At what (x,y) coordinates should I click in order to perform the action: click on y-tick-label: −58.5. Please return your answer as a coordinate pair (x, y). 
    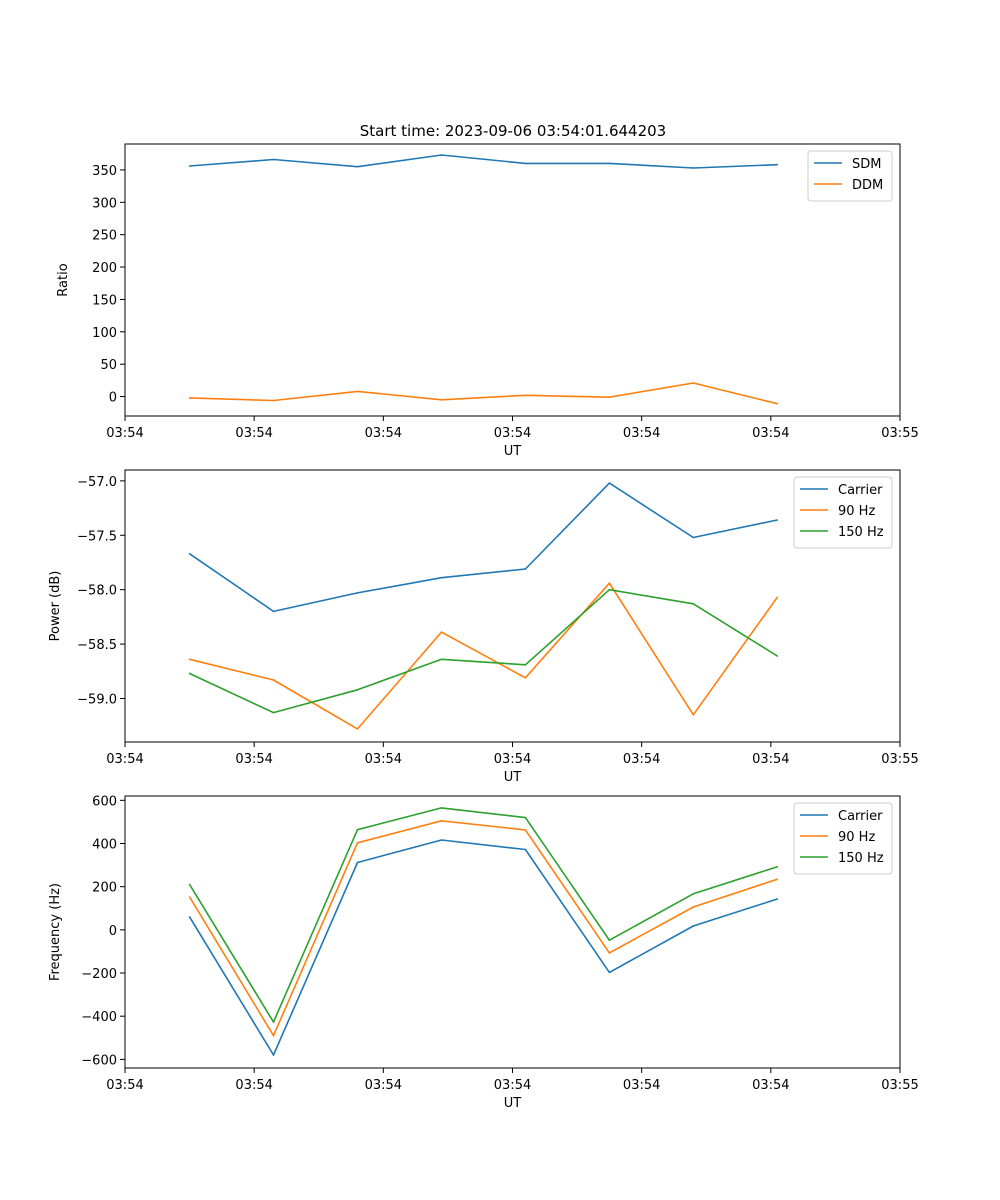
    Looking at the image, I should click on (97, 645).